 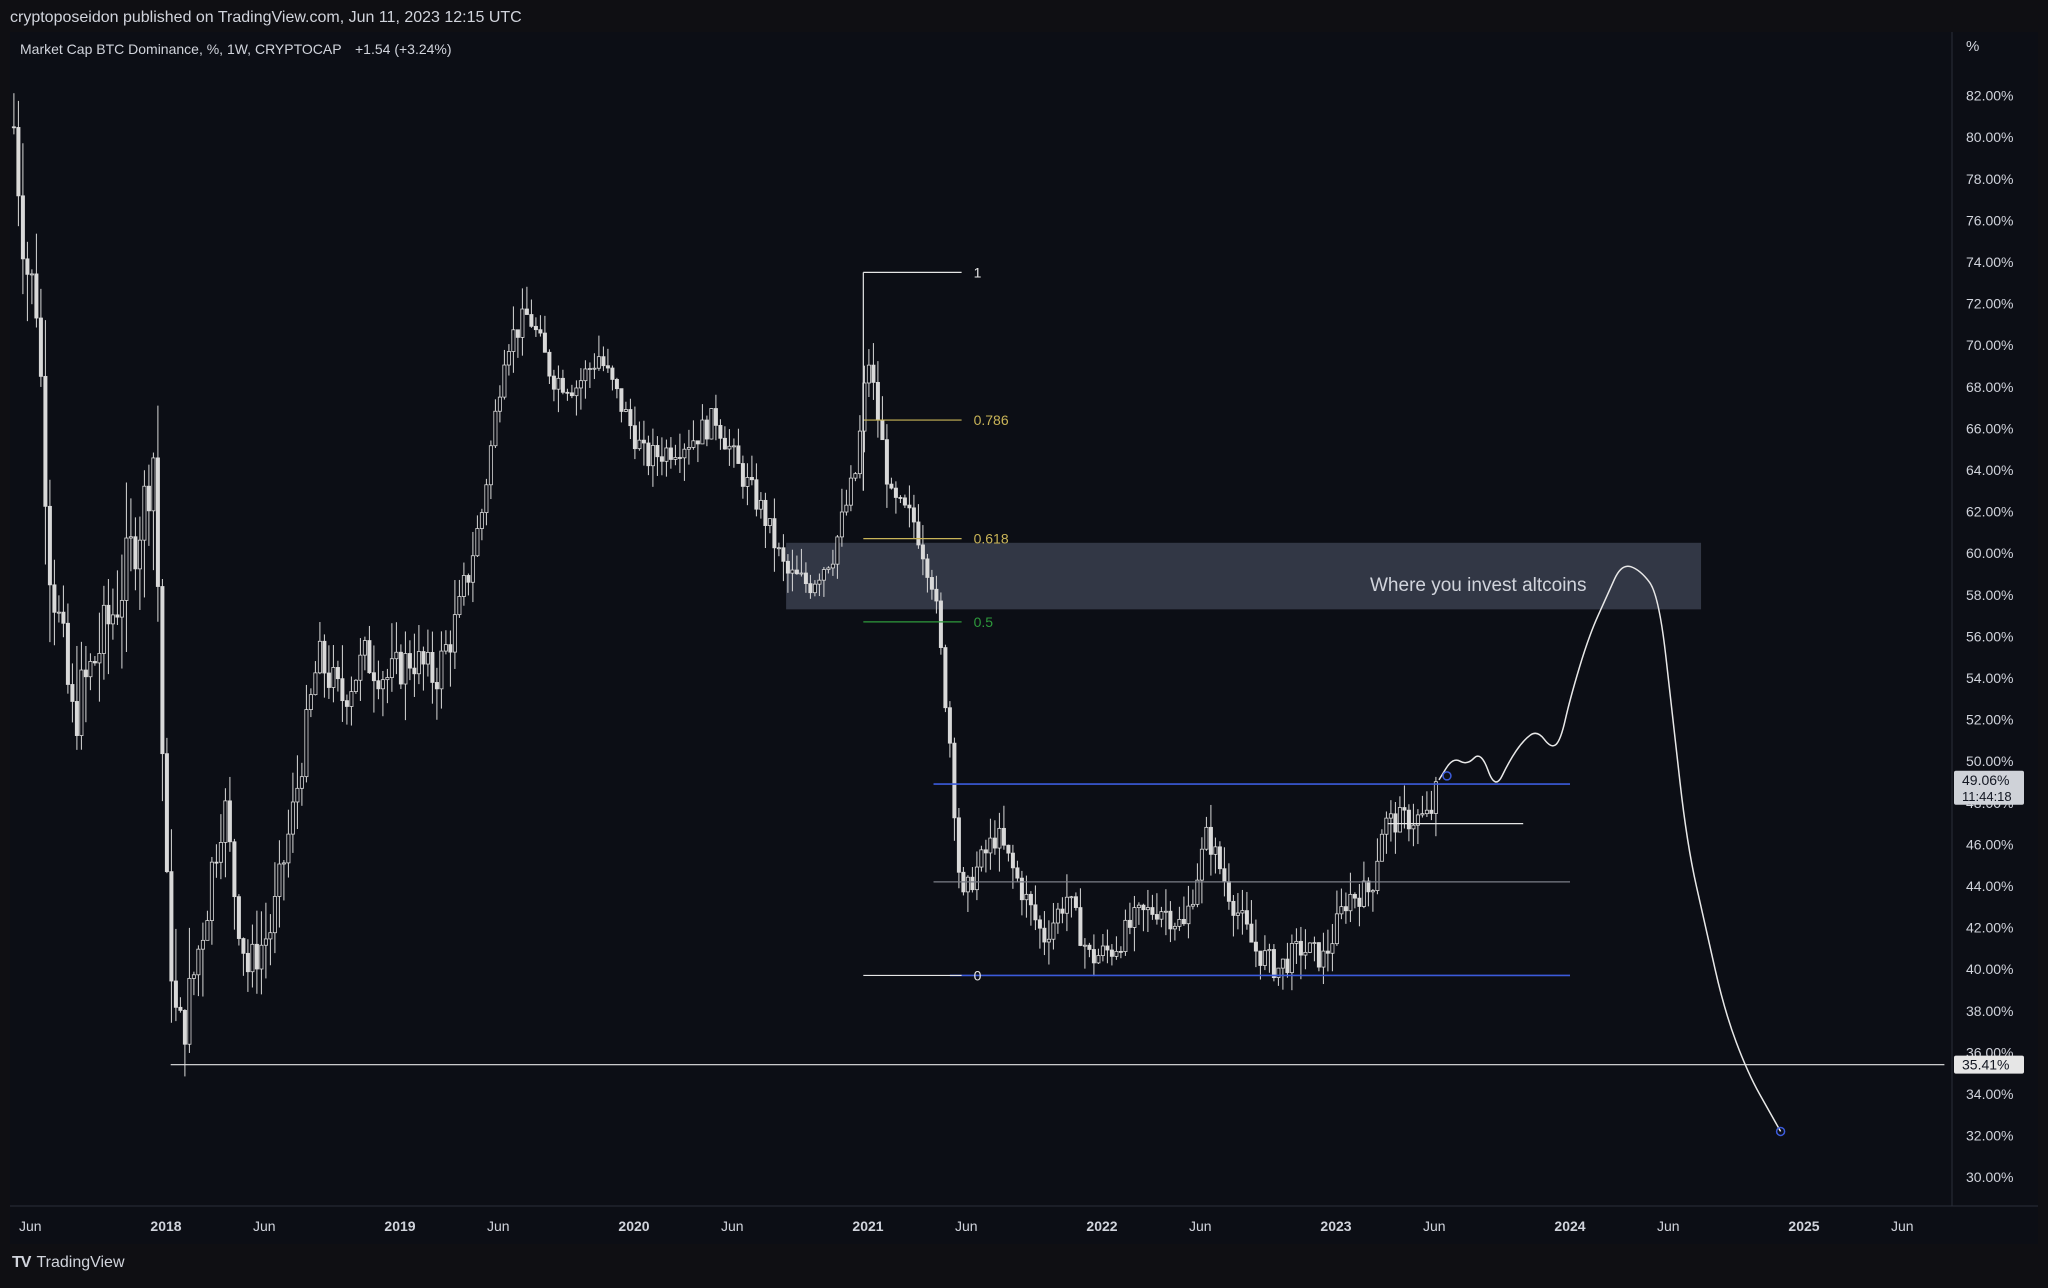 What do you see at coordinates (1989, 969) in the screenshot?
I see `y-tick-label: 40.00%` at bounding box center [1989, 969].